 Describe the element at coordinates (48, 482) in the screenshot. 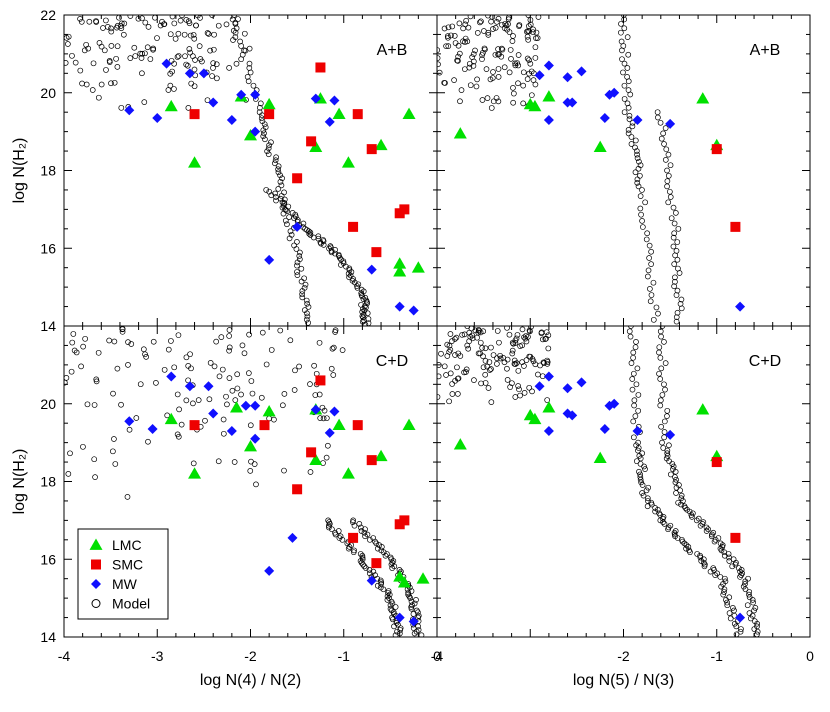

I see `y-tick-label: 18` at that location.